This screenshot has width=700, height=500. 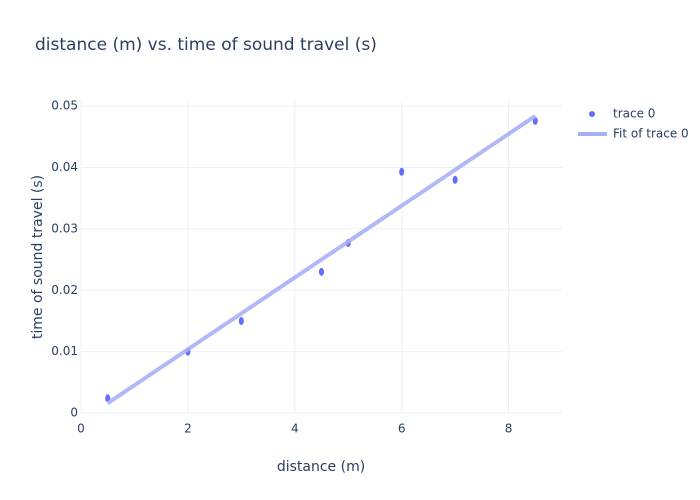 I want to click on y-tick-label: 0.02, so click(x=64, y=290).